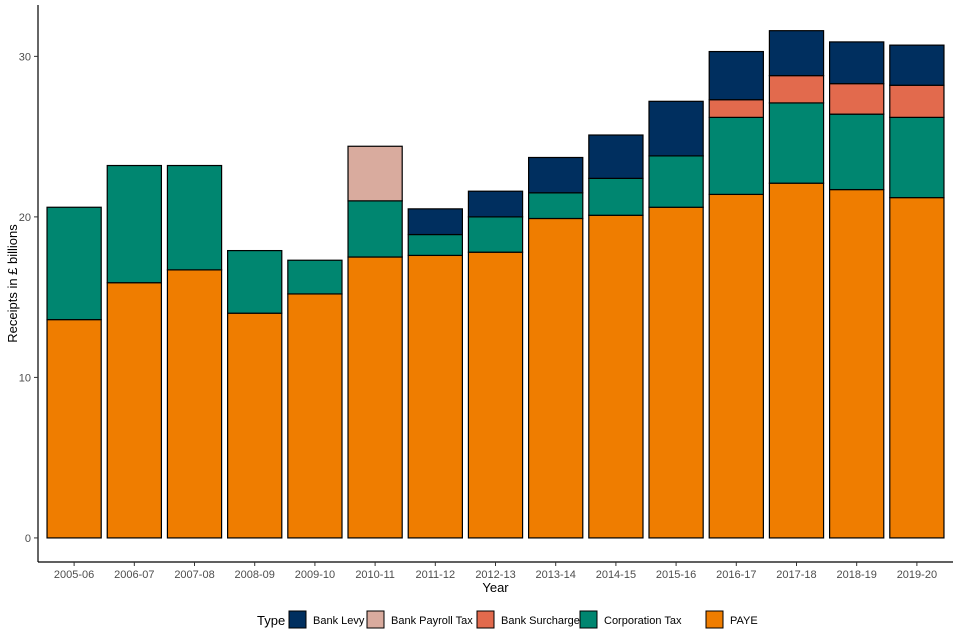  Describe the element at coordinates (495, 587) in the screenshot. I see `x-axis-title: Year` at that location.